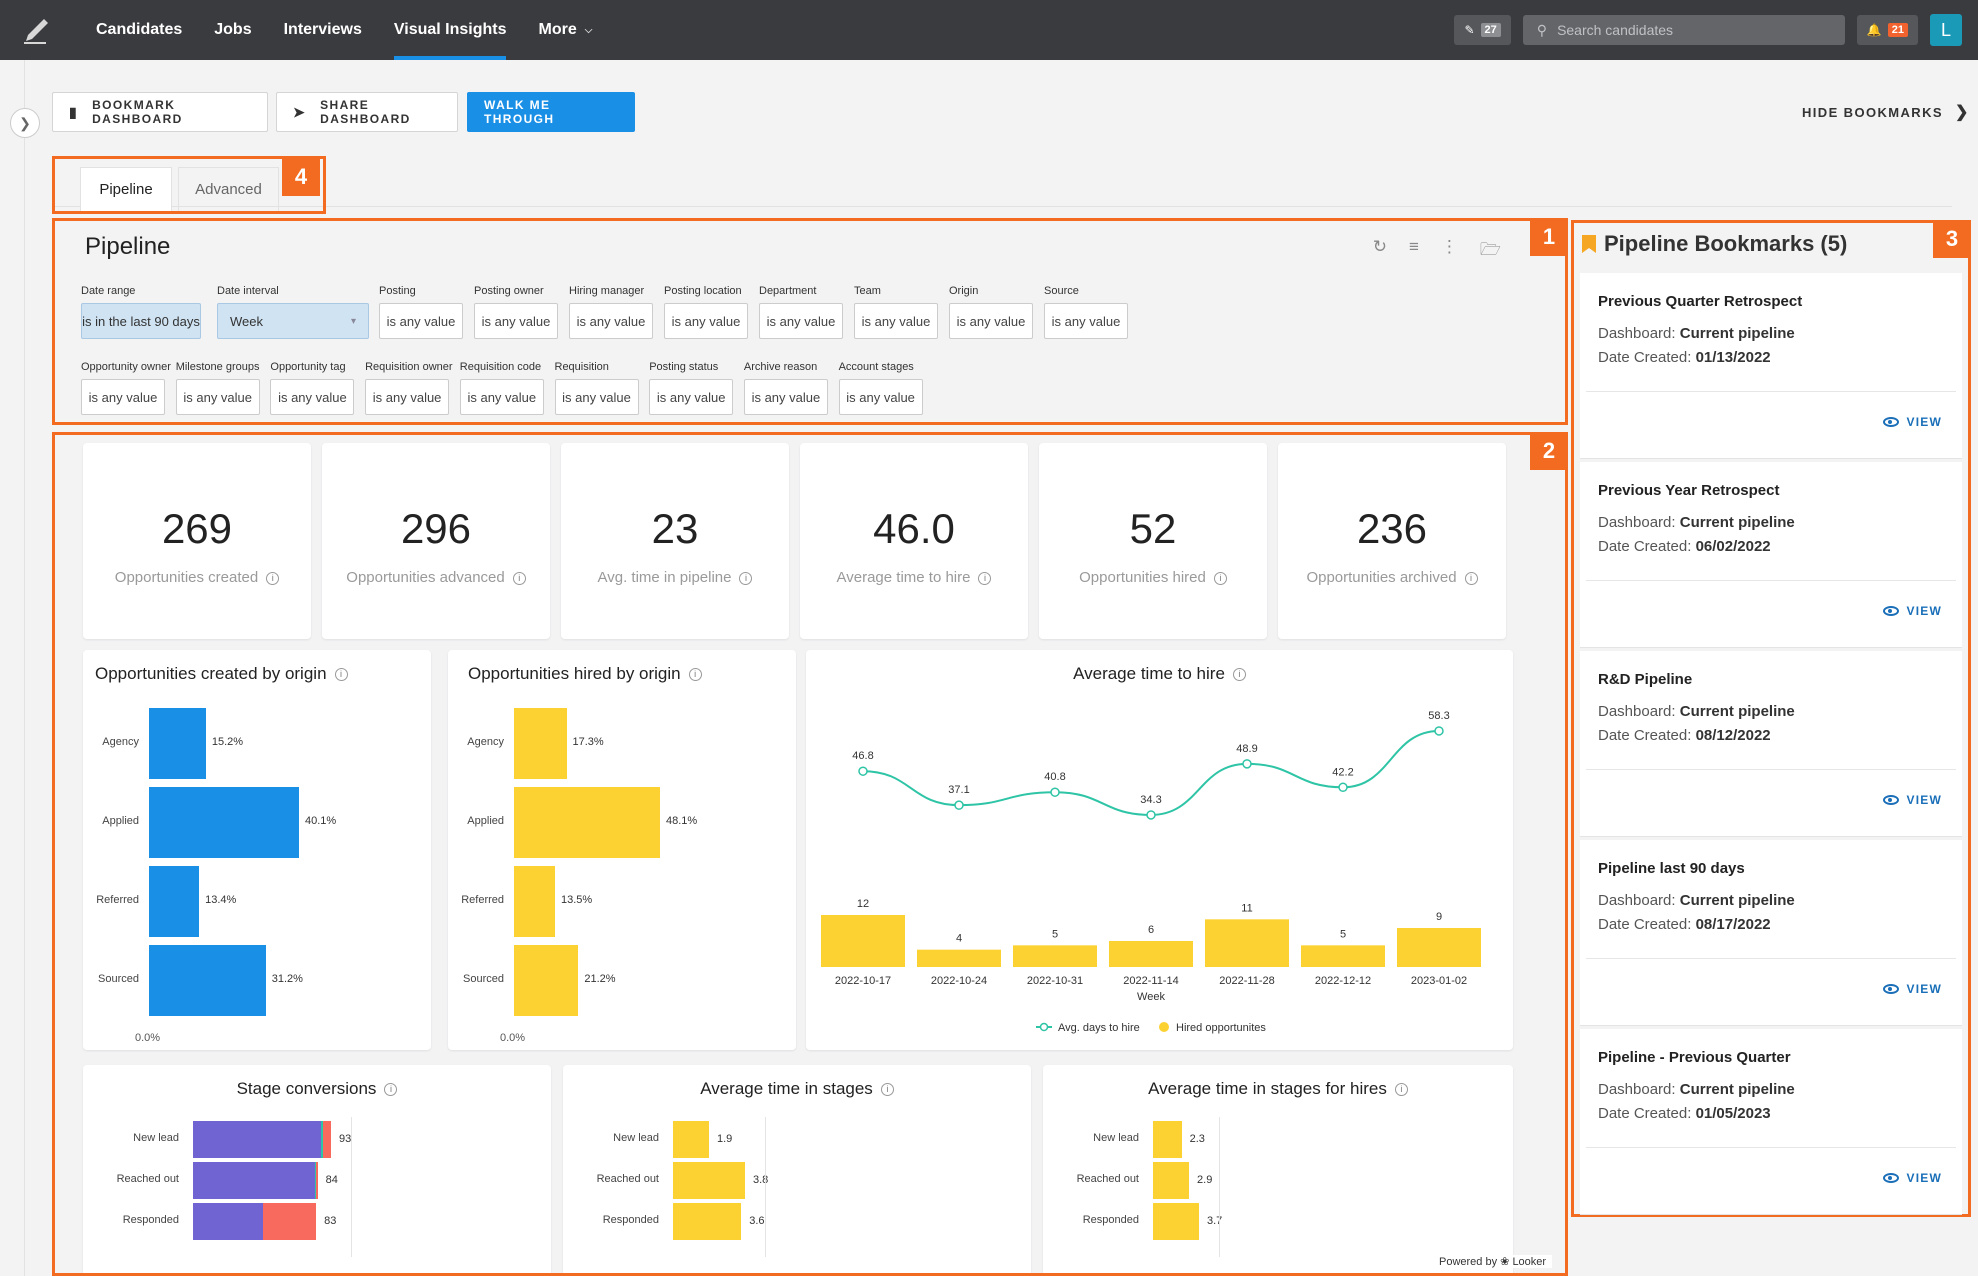  I want to click on lever-logo-icon, so click(37, 30).